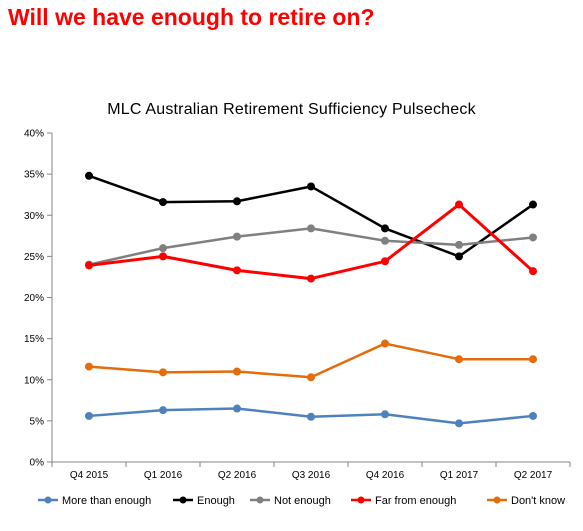  Describe the element at coordinates (34, 257) in the screenshot. I see `y-tick-label: 25%` at that location.